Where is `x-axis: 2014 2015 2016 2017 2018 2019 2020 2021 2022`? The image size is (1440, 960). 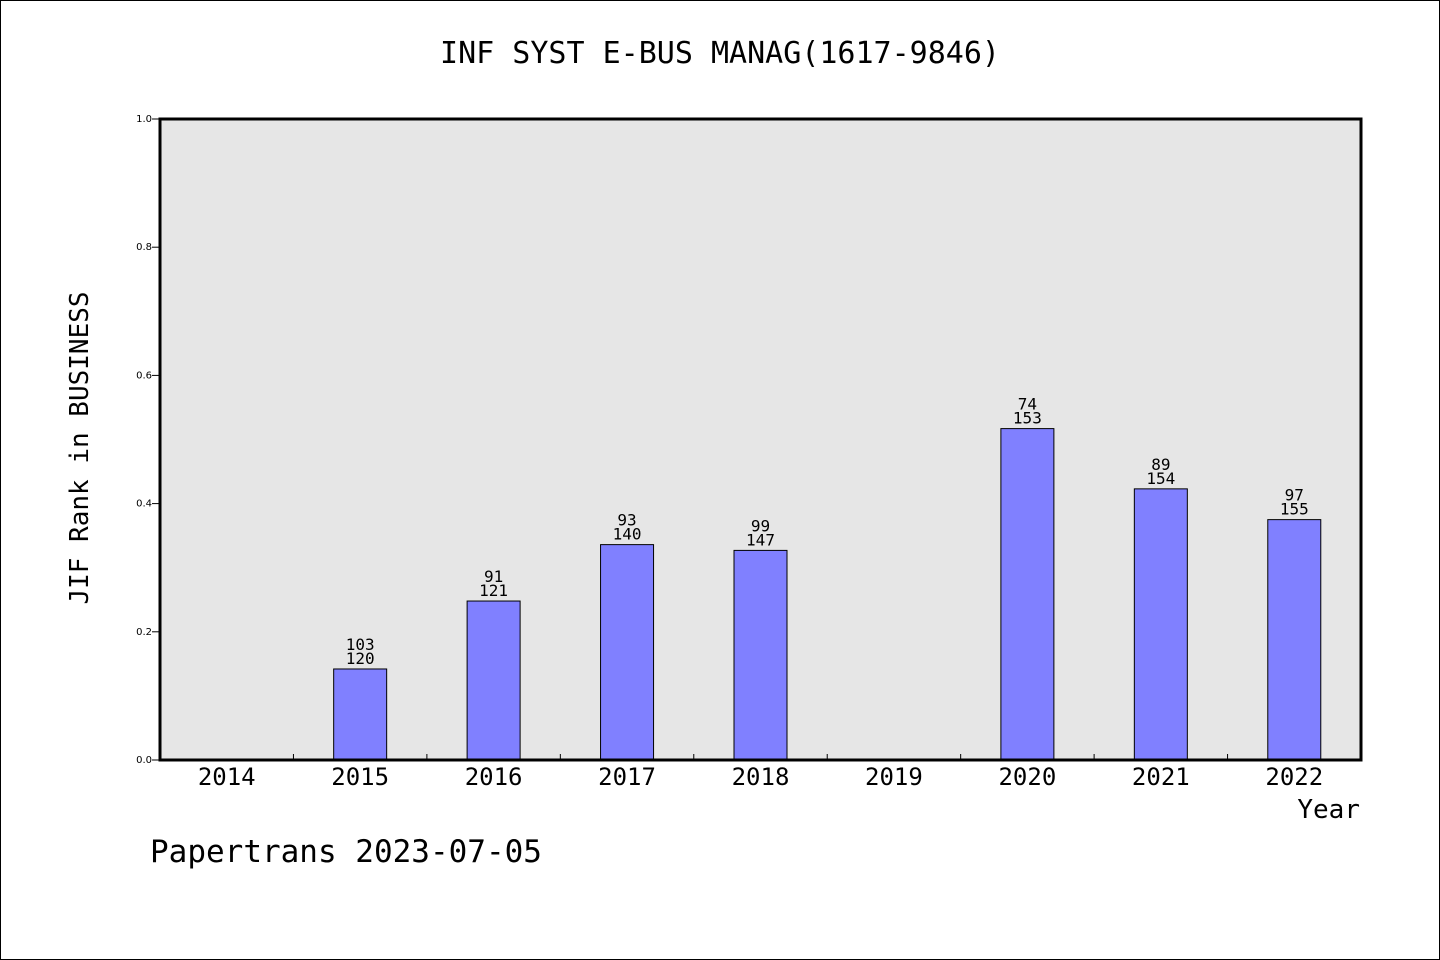 x-axis: 2014 2015 2016 2017 2018 2019 2020 2021 2022 is located at coordinates (760, 772).